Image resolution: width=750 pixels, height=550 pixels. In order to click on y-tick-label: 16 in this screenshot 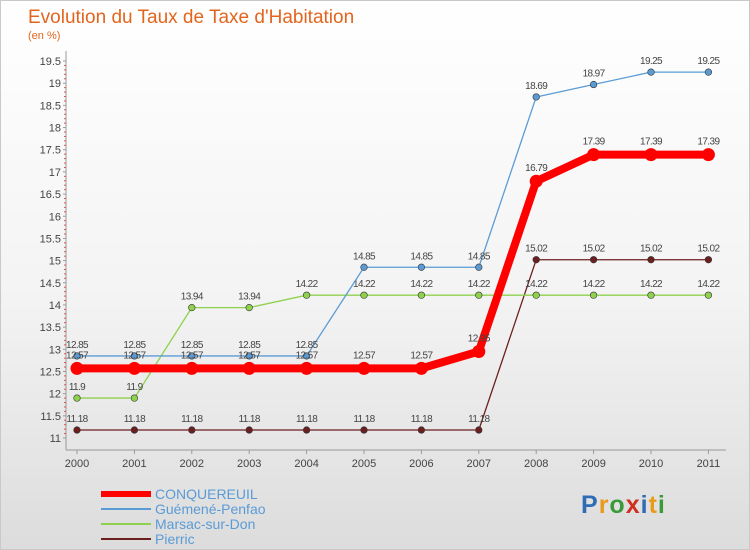, I will do `click(55, 217)`.